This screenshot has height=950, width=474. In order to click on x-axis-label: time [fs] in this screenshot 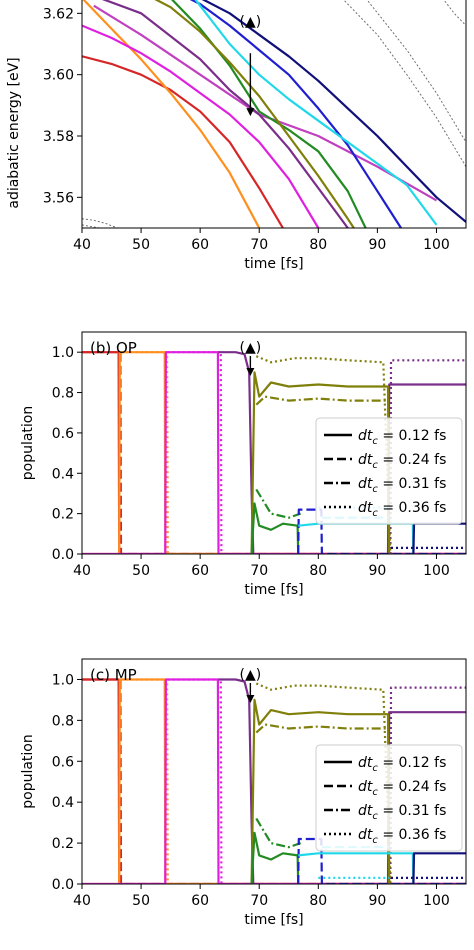, I will do `click(273, 920)`.